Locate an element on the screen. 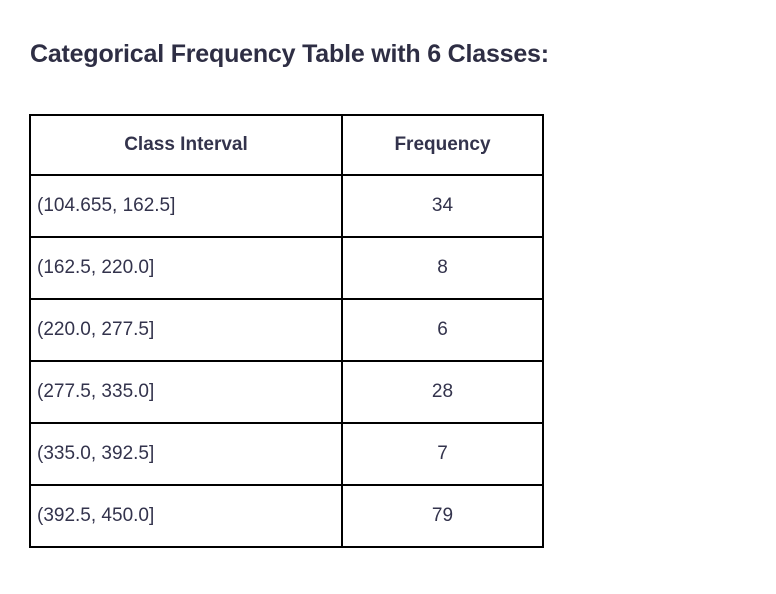 This screenshot has width=776, height=594. column-header-class-interval: Class Interval is located at coordinates (186, 145).